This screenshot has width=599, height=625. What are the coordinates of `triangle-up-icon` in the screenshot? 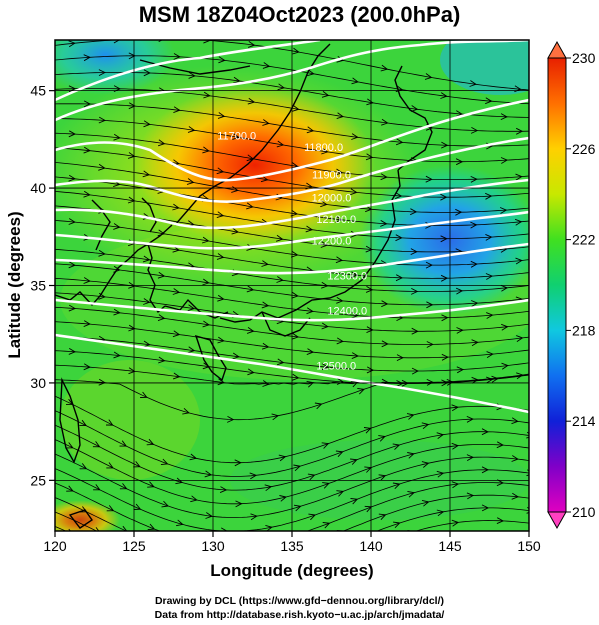 It's located at (557, 49).